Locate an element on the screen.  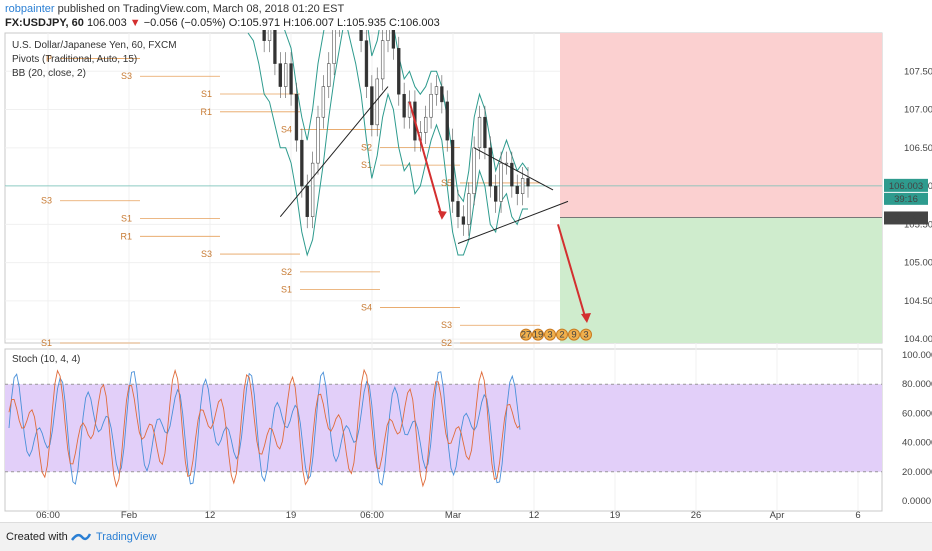
footer: Created with TradingView is located at coordinates (466, 536).